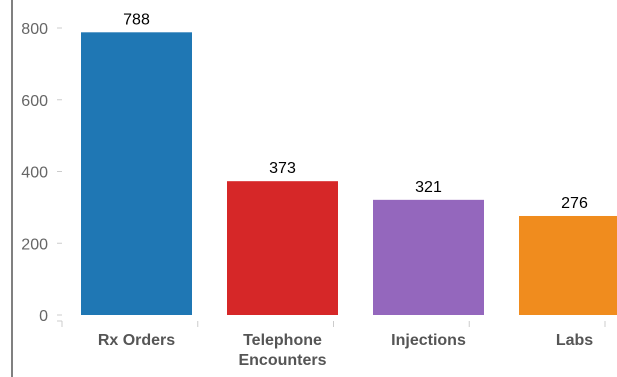 The width and height of the screenshot is (617, 377). Describe the element at coordinates (34, 101) in the screenshot. I see `y-tick-label: 600` at that location.